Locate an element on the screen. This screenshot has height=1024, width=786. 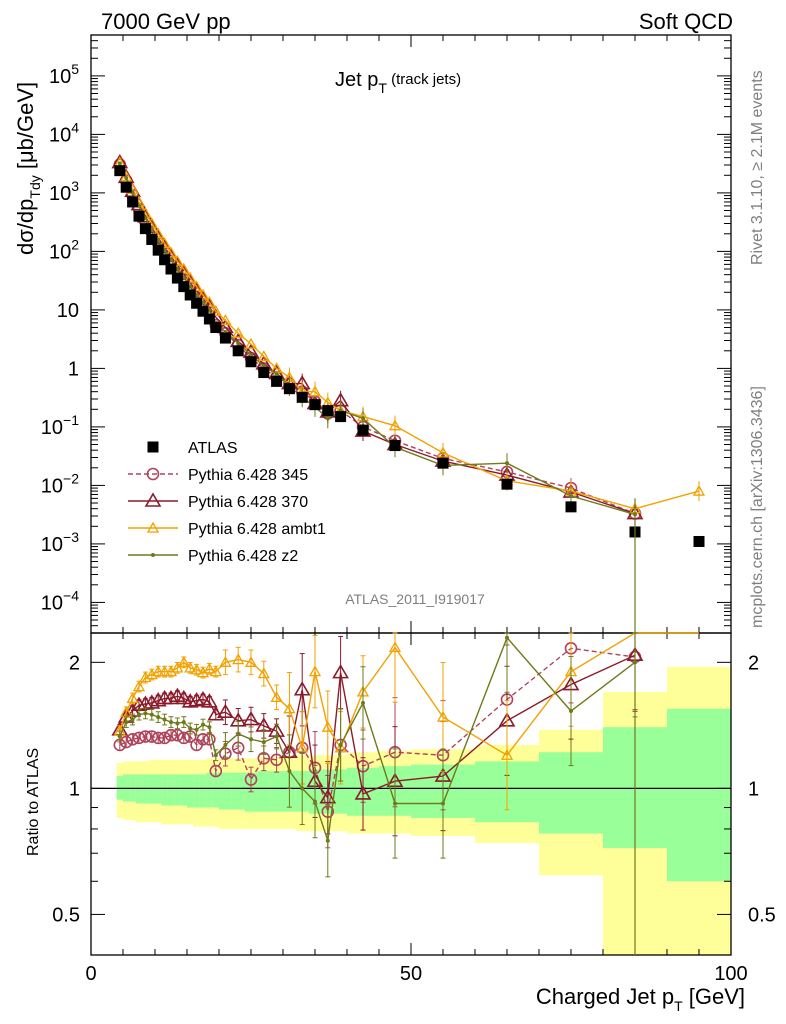
ratio-y-tick-label-right: 2 is located at coordinates (753, 663).